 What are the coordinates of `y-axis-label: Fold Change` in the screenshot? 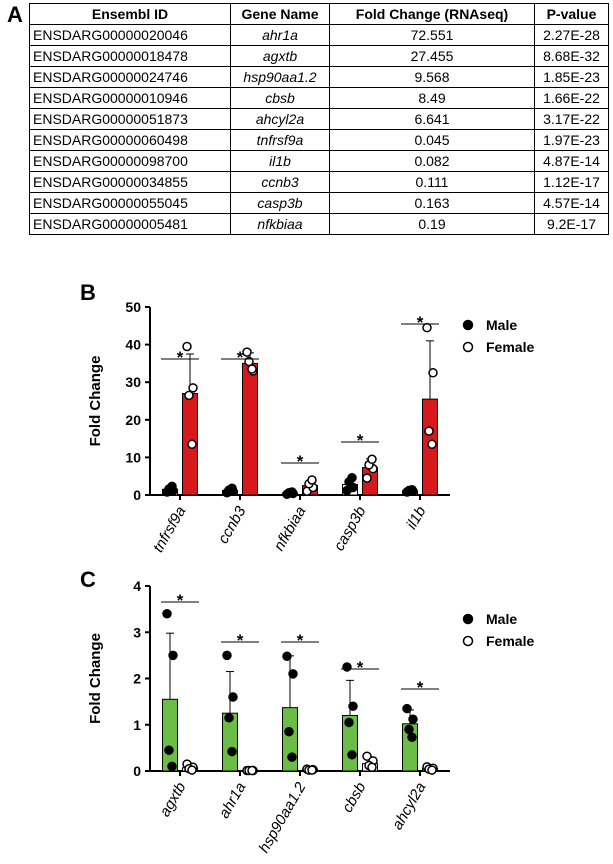 It's located at (95, 678).